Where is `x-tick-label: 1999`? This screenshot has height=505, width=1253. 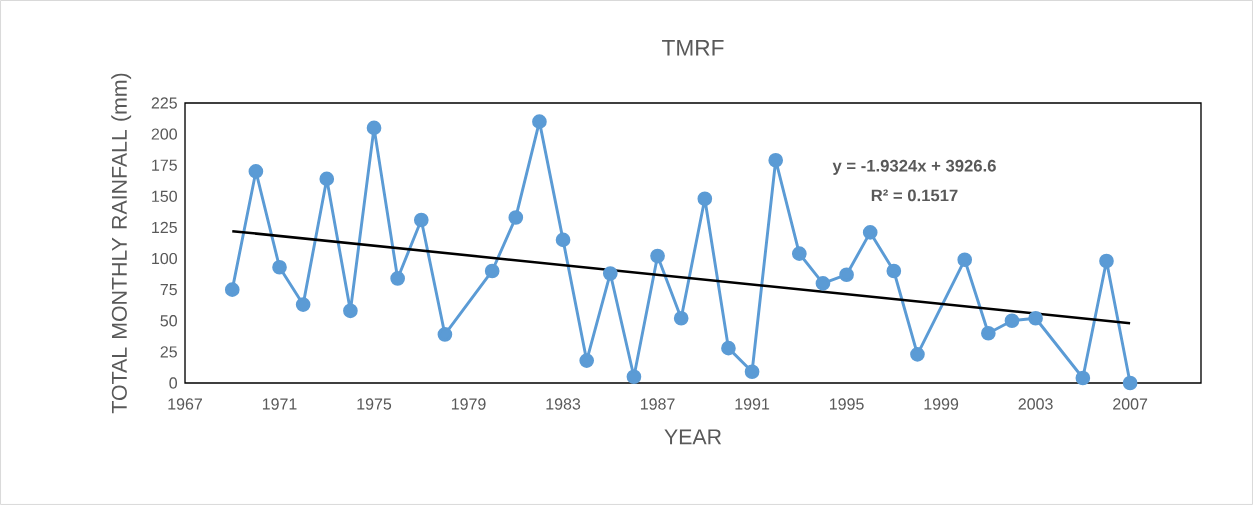 x-tick-label: 1999 is located at coordinates (941, 404).